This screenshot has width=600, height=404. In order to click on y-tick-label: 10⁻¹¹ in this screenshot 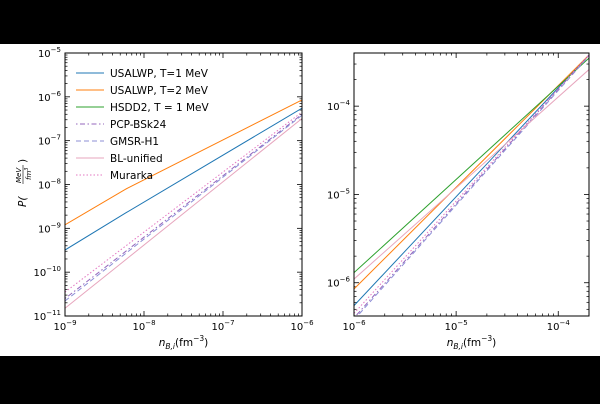, I will do `click(47, 316)`.